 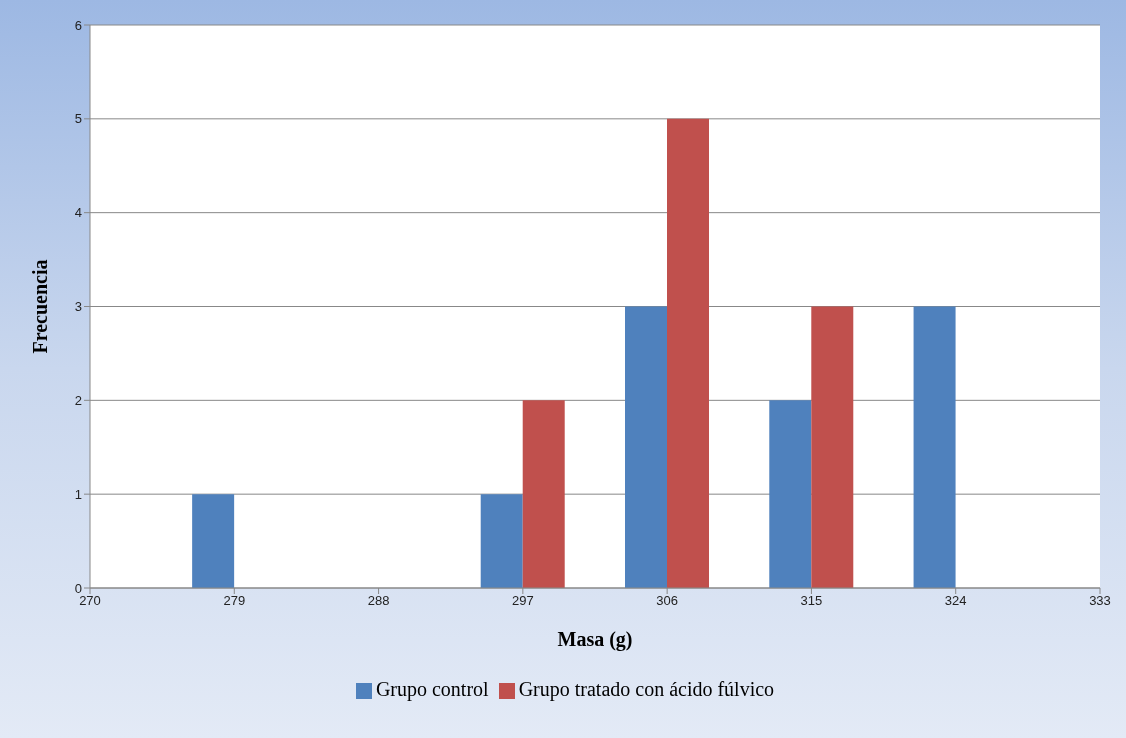 I want to click on x-tick-label: 333, so click(x=1100, y=601).